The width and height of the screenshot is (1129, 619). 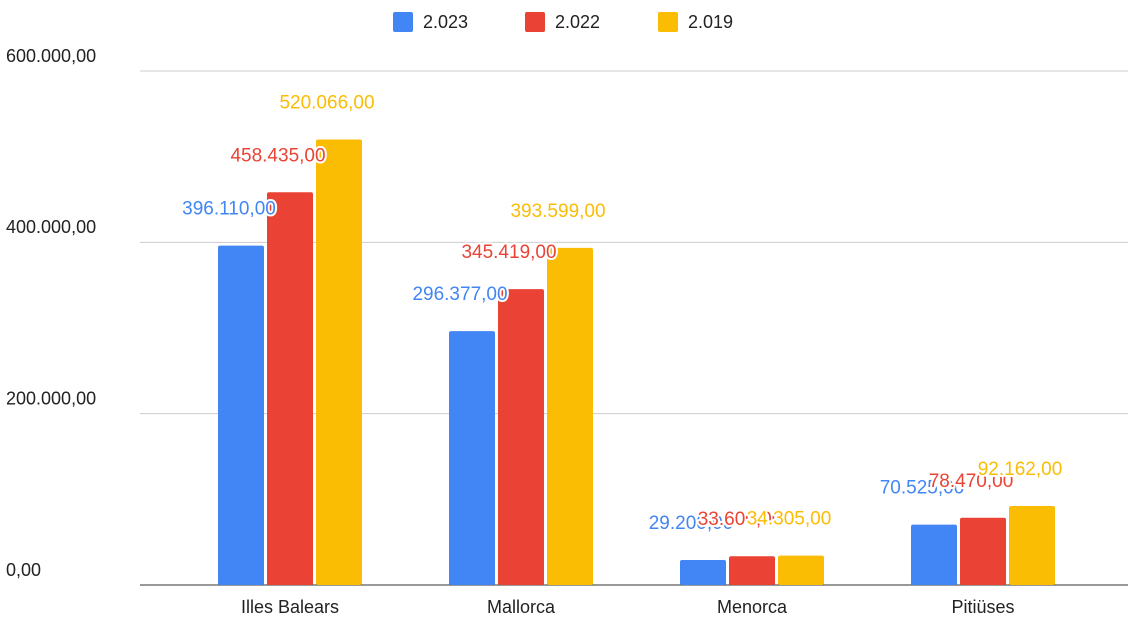 What do you see at coordinates (691, 523) in the screenshot?
I see `data-label: 29.200,00` at bounding box center [691, 523].